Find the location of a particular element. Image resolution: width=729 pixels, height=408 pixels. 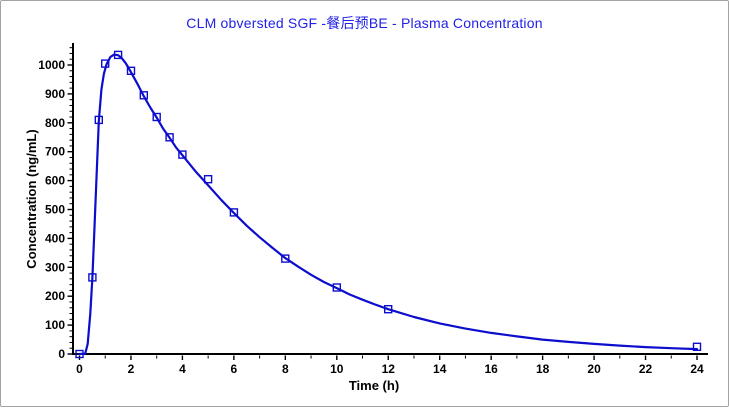

x-tick-label: 6 is located at coordinates (234, 369).